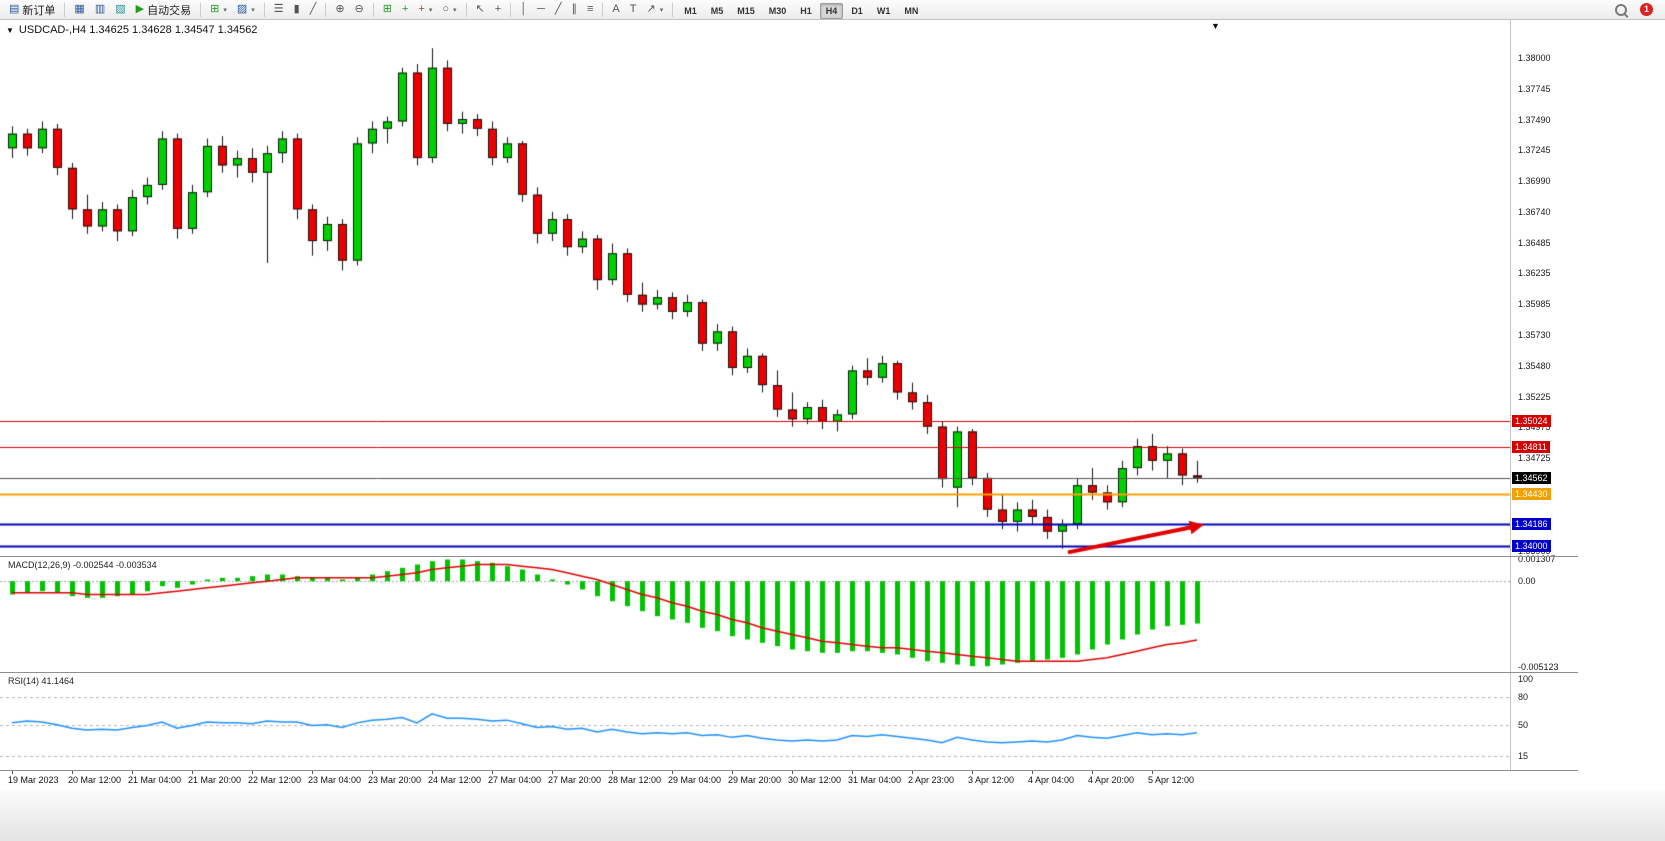 This screenshot has width=1665, height=841. I want to click on channel-button: ∥, so click(574, 9).